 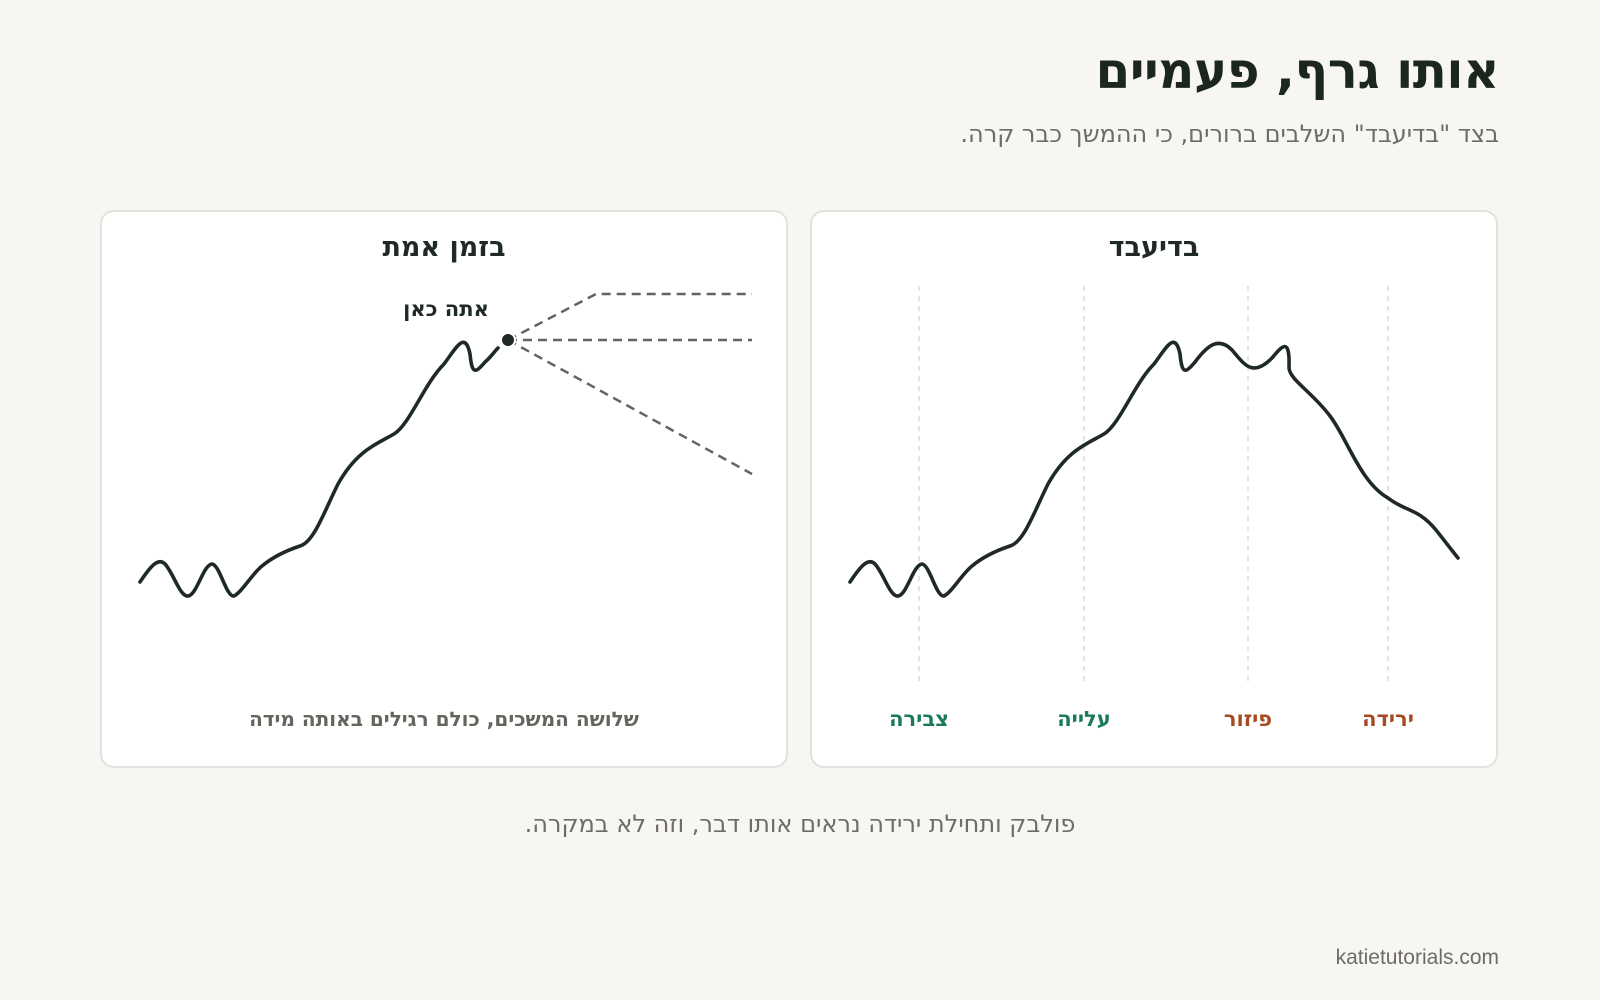 What do you see at coordinates (1297, 71) in the screenshot?
I see `page-title: אותו גרף, פעמיים` at bounding box center [1297, 71].